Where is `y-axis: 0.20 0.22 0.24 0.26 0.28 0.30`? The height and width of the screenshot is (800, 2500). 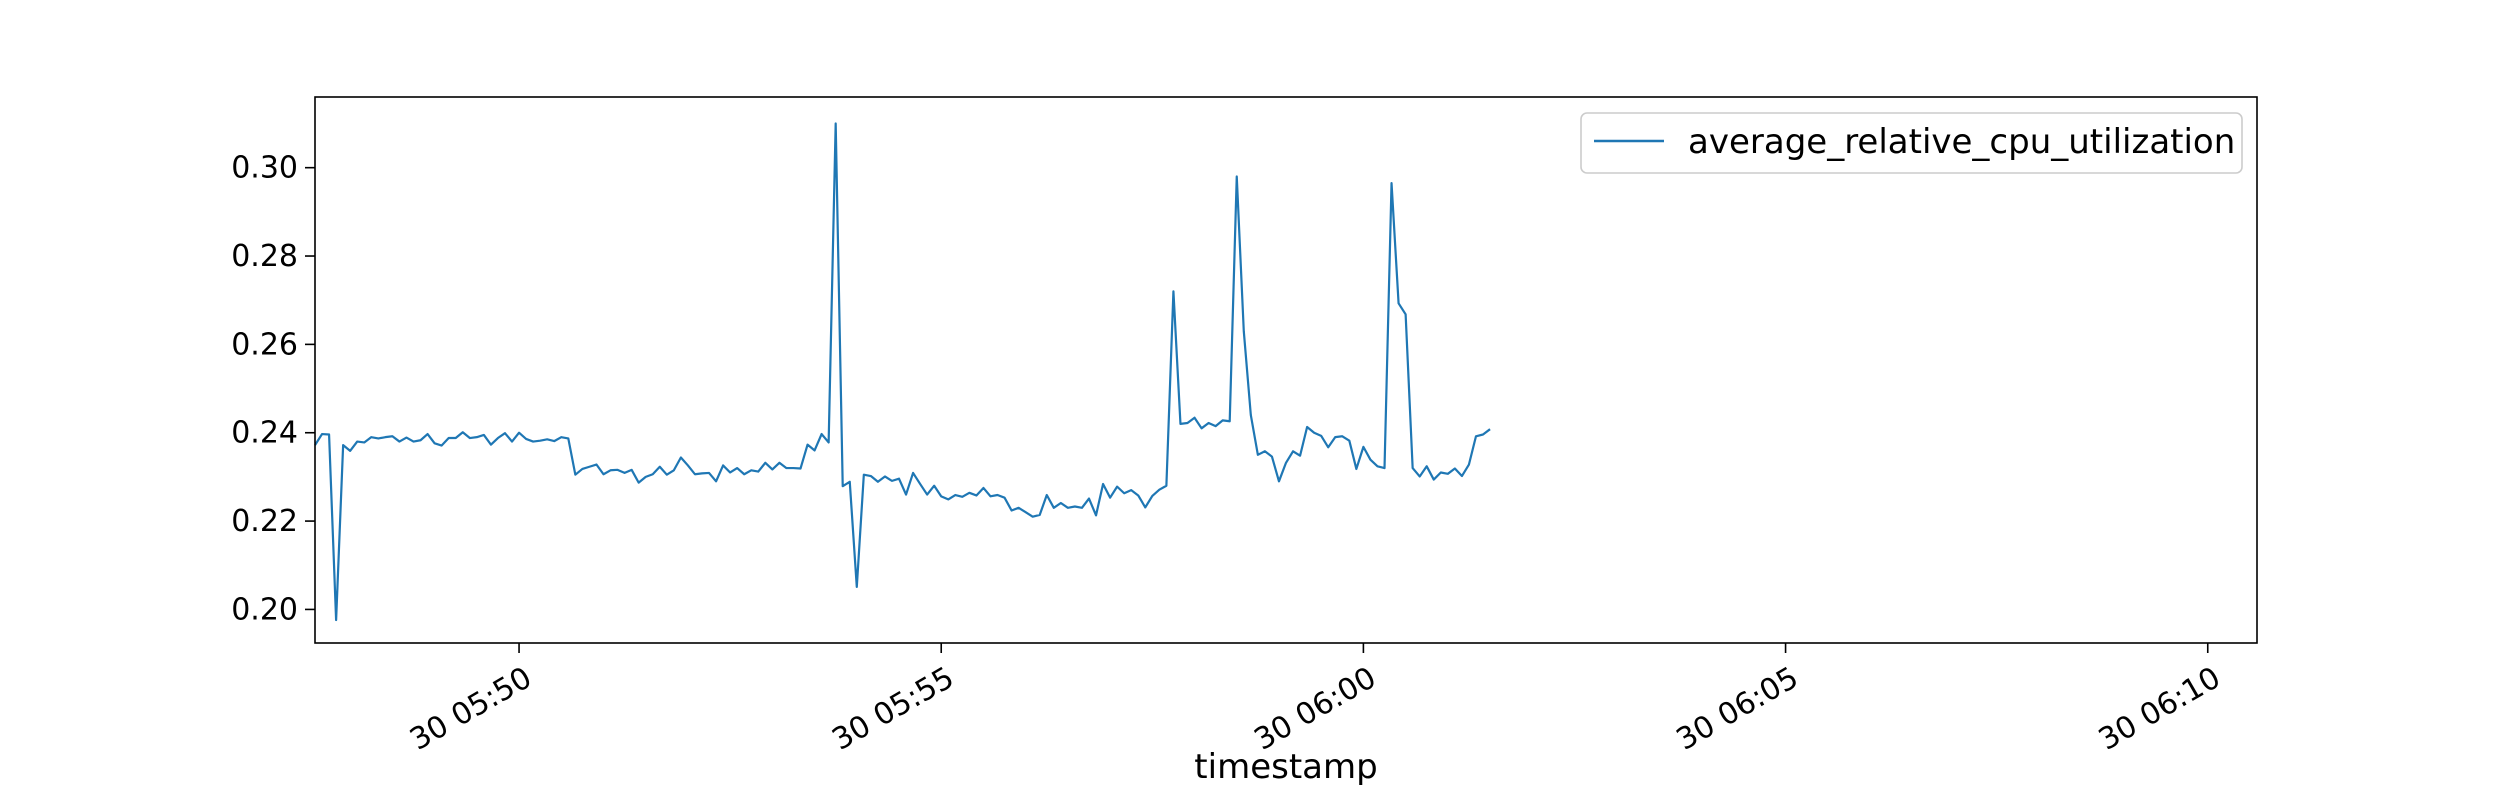 y-axis: 0.20 0.22 0.24 0.26 0.28 0.30 is located at coordinates (273, 389).